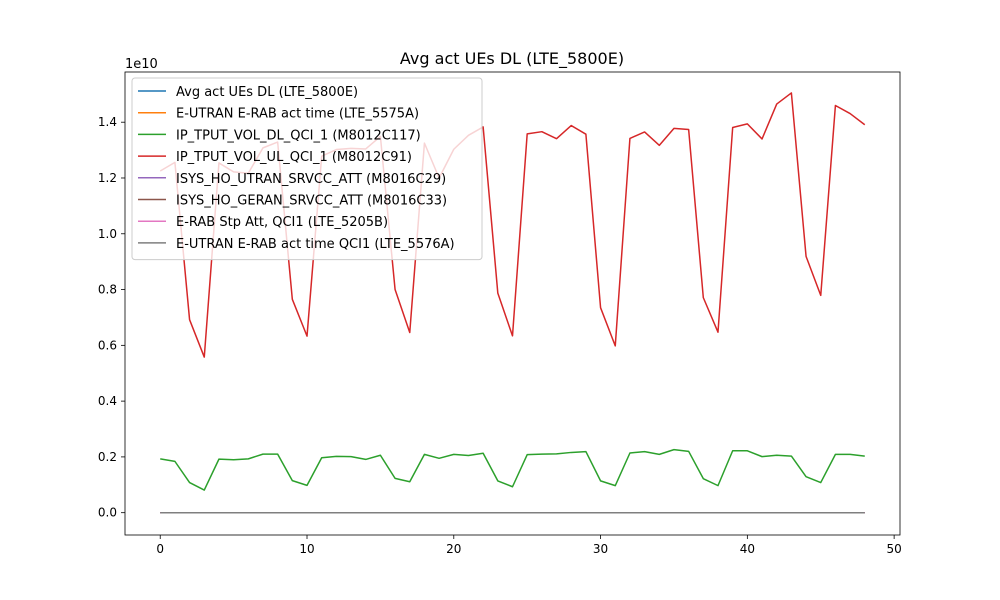  Describe the element at coordinates (107, 234) in the screenshot. I see `y-tick-label: 1.0` at that location.